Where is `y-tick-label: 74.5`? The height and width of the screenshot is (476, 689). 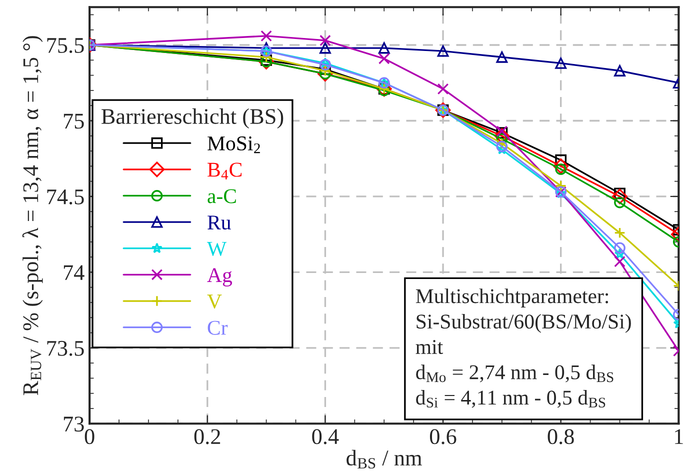 y-tick-label: 74.5 is located at coordinates (65, 197).